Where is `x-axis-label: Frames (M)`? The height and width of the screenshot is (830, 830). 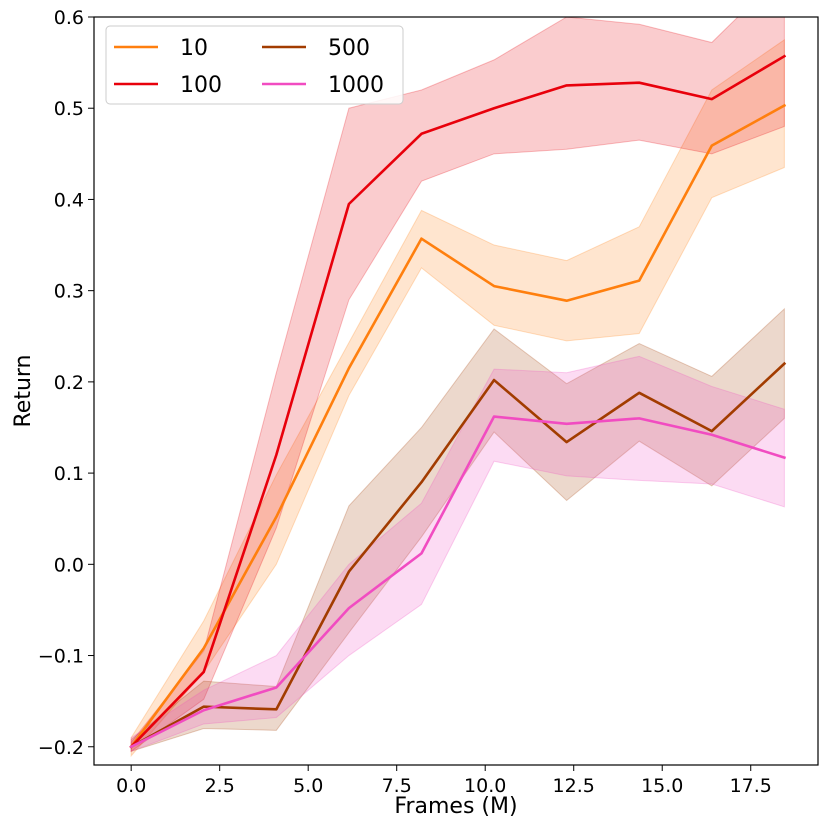 x-axis-label: Frames (M) is located at coordinates (455, 806).